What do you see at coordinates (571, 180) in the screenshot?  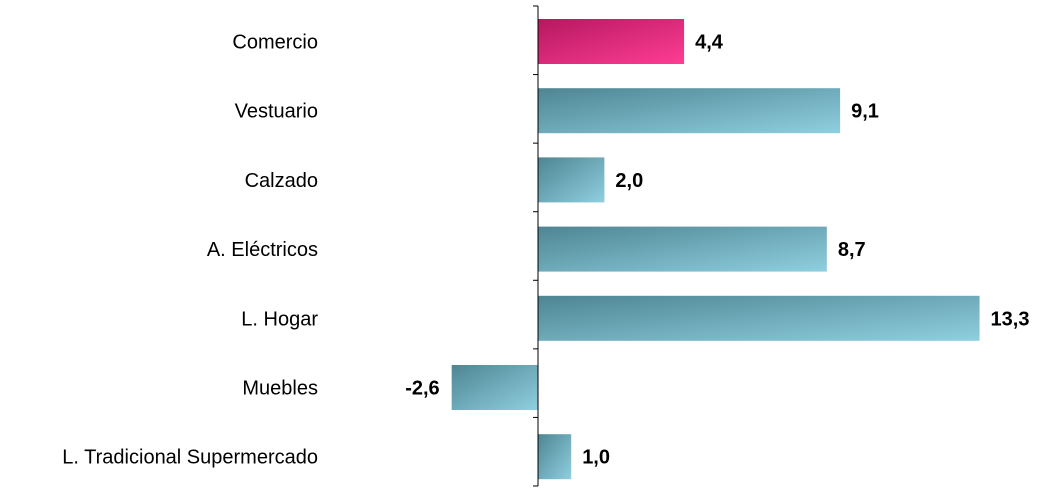 I see `bar-calzado` at bounding box center [571, 180].